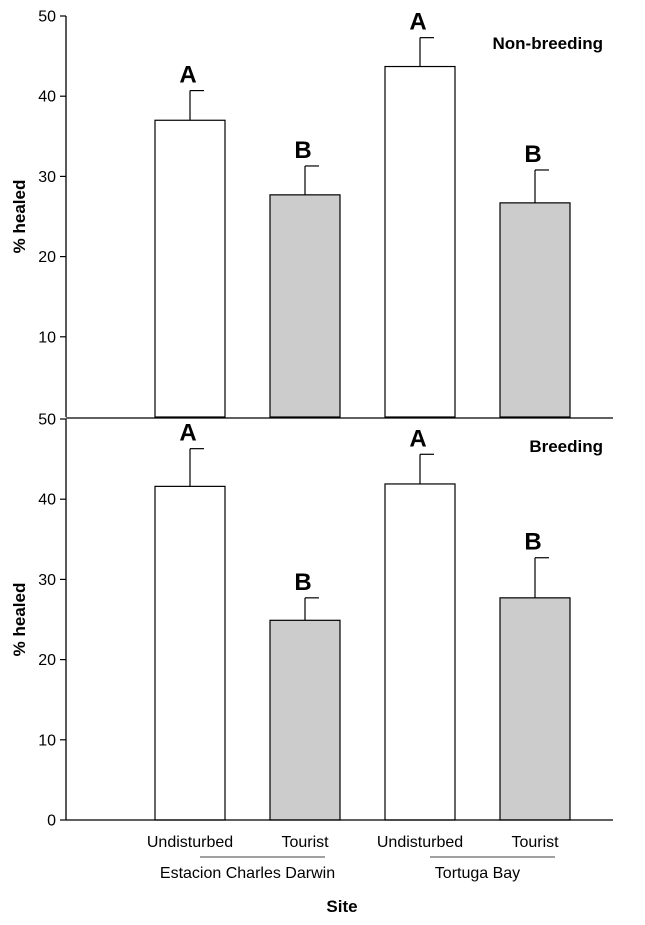 Image resolution: width=645 pixels, height=925 pixels. I want to click on y-tick-label-1-5: 50, so click(47, 420).